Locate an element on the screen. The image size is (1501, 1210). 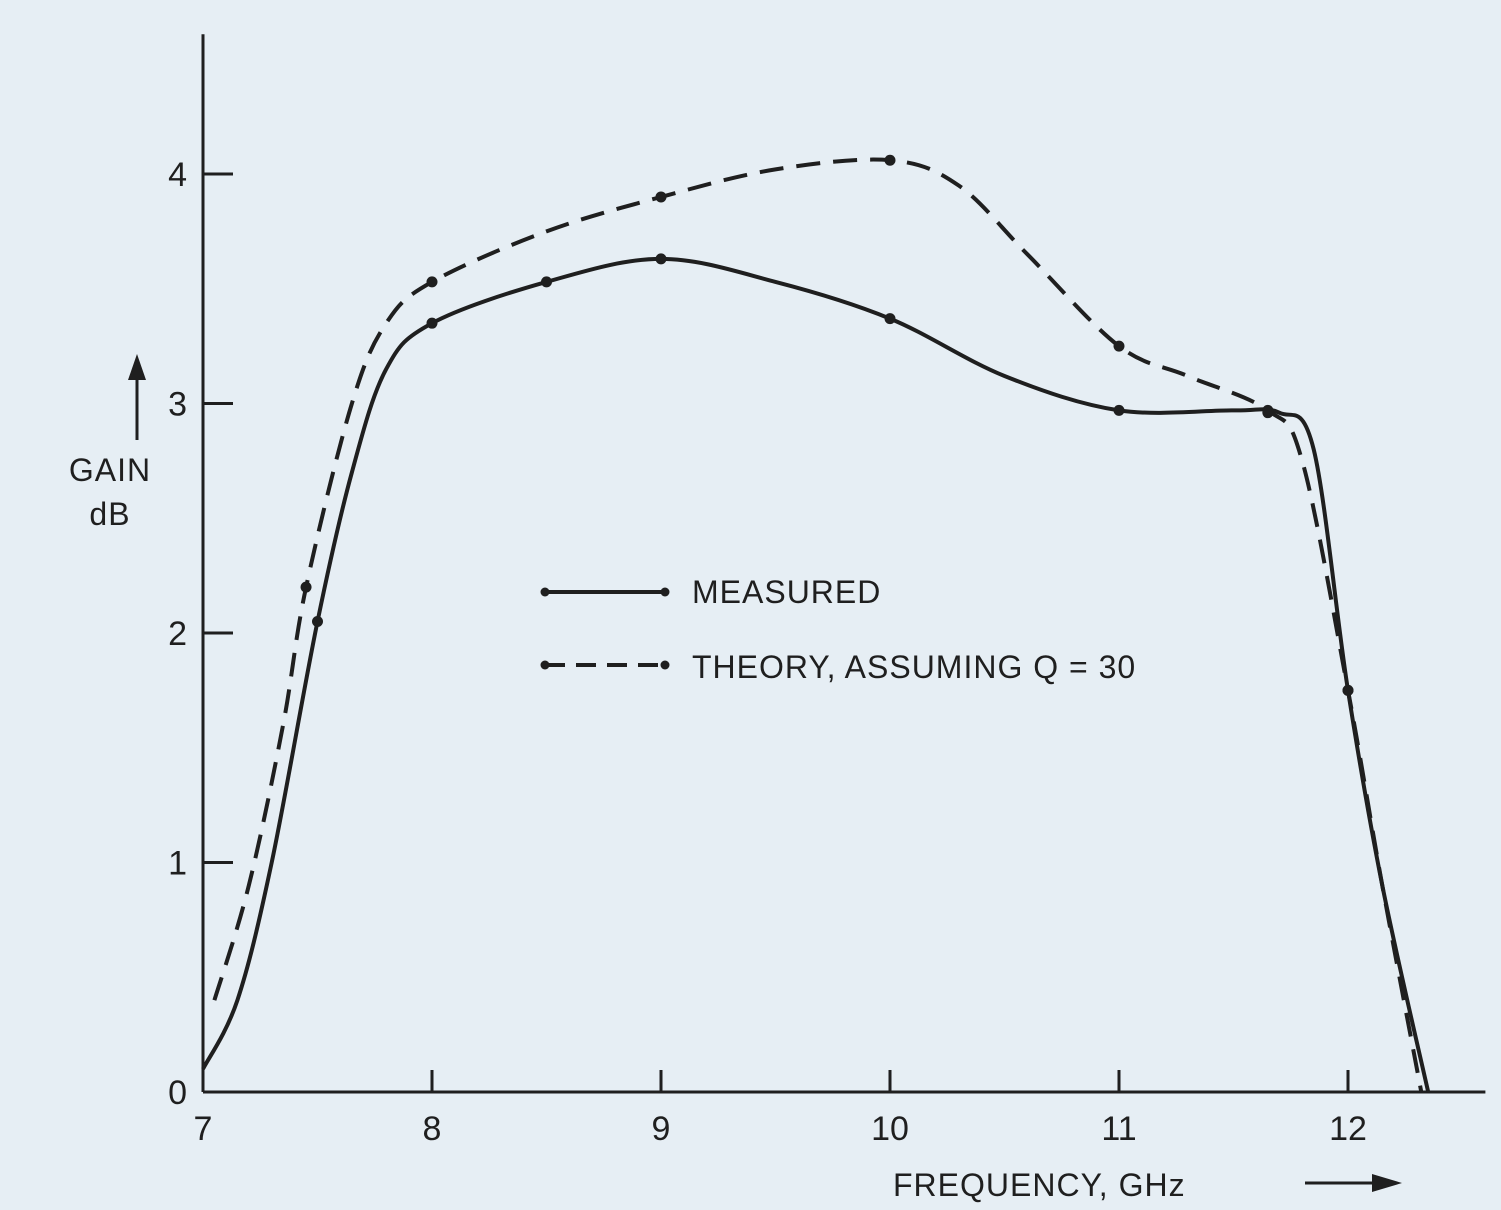
y-axis-title: GAIN dB is located at coordinates (110, 443).